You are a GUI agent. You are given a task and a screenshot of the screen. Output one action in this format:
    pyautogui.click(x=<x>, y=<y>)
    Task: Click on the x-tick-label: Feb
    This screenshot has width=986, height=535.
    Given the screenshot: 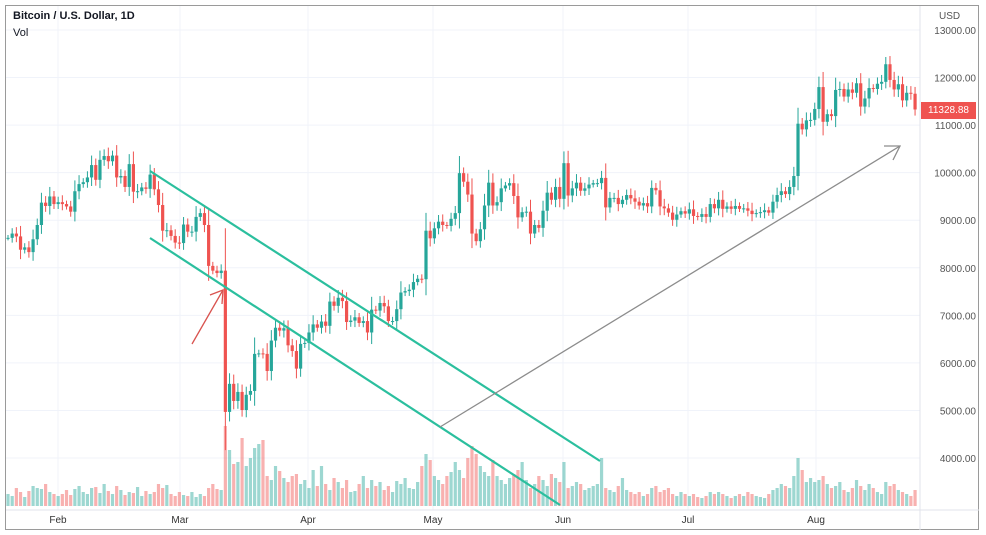 What is the action you would take?
    pyautogui.click(x=58, y=520)
    